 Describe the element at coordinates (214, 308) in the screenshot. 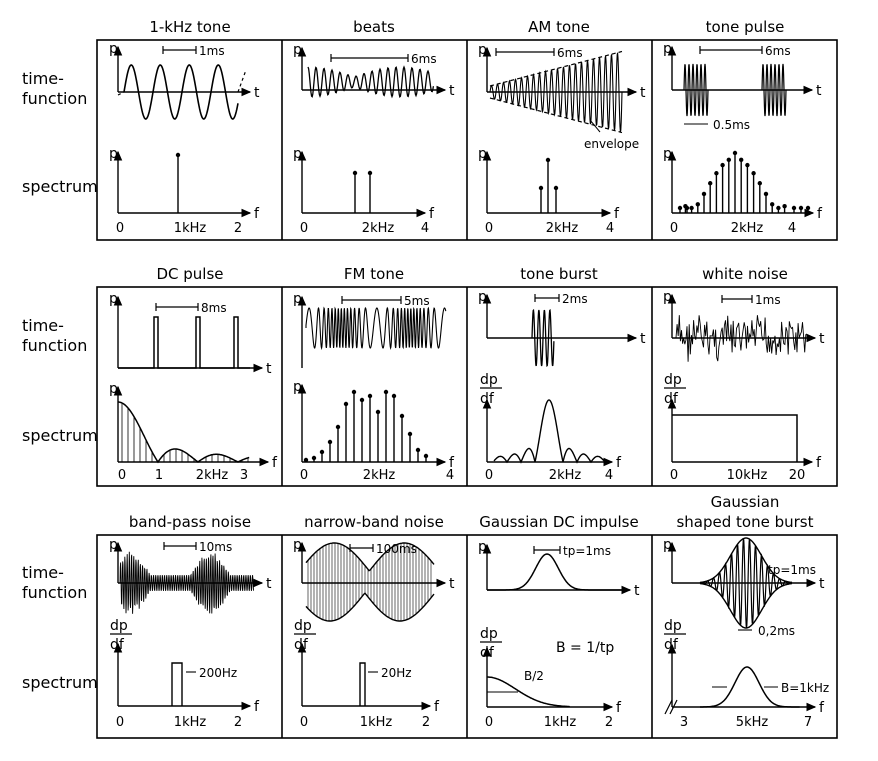

I see `scale-label: 8ms` at that location.